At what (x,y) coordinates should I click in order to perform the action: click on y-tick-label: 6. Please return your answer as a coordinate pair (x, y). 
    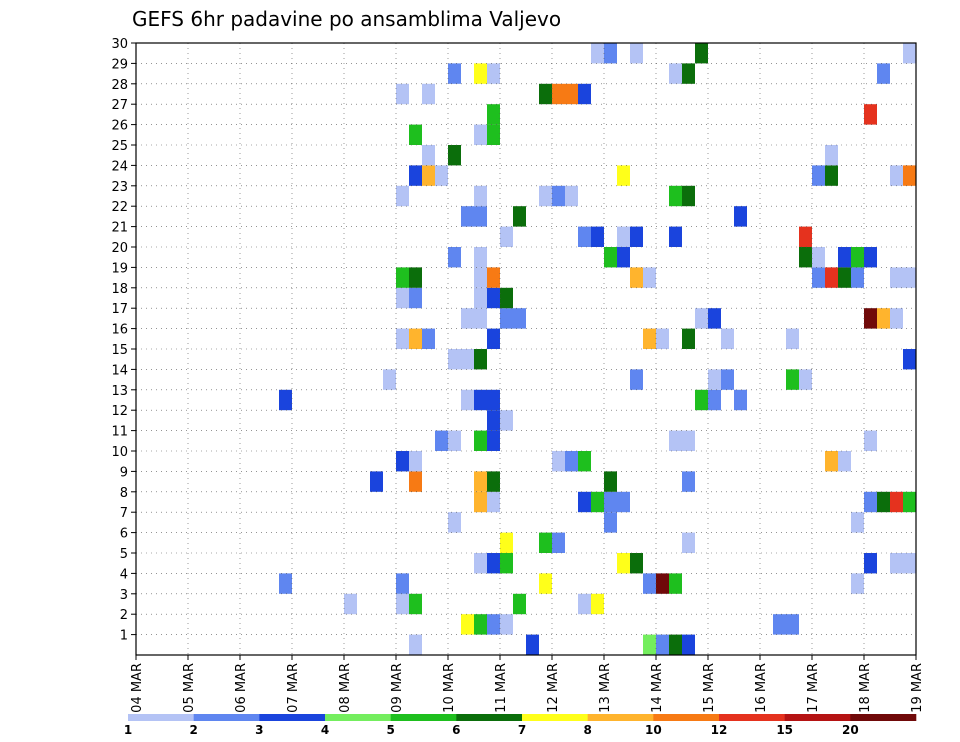
    Looking at the image, I should click on (124, 534).